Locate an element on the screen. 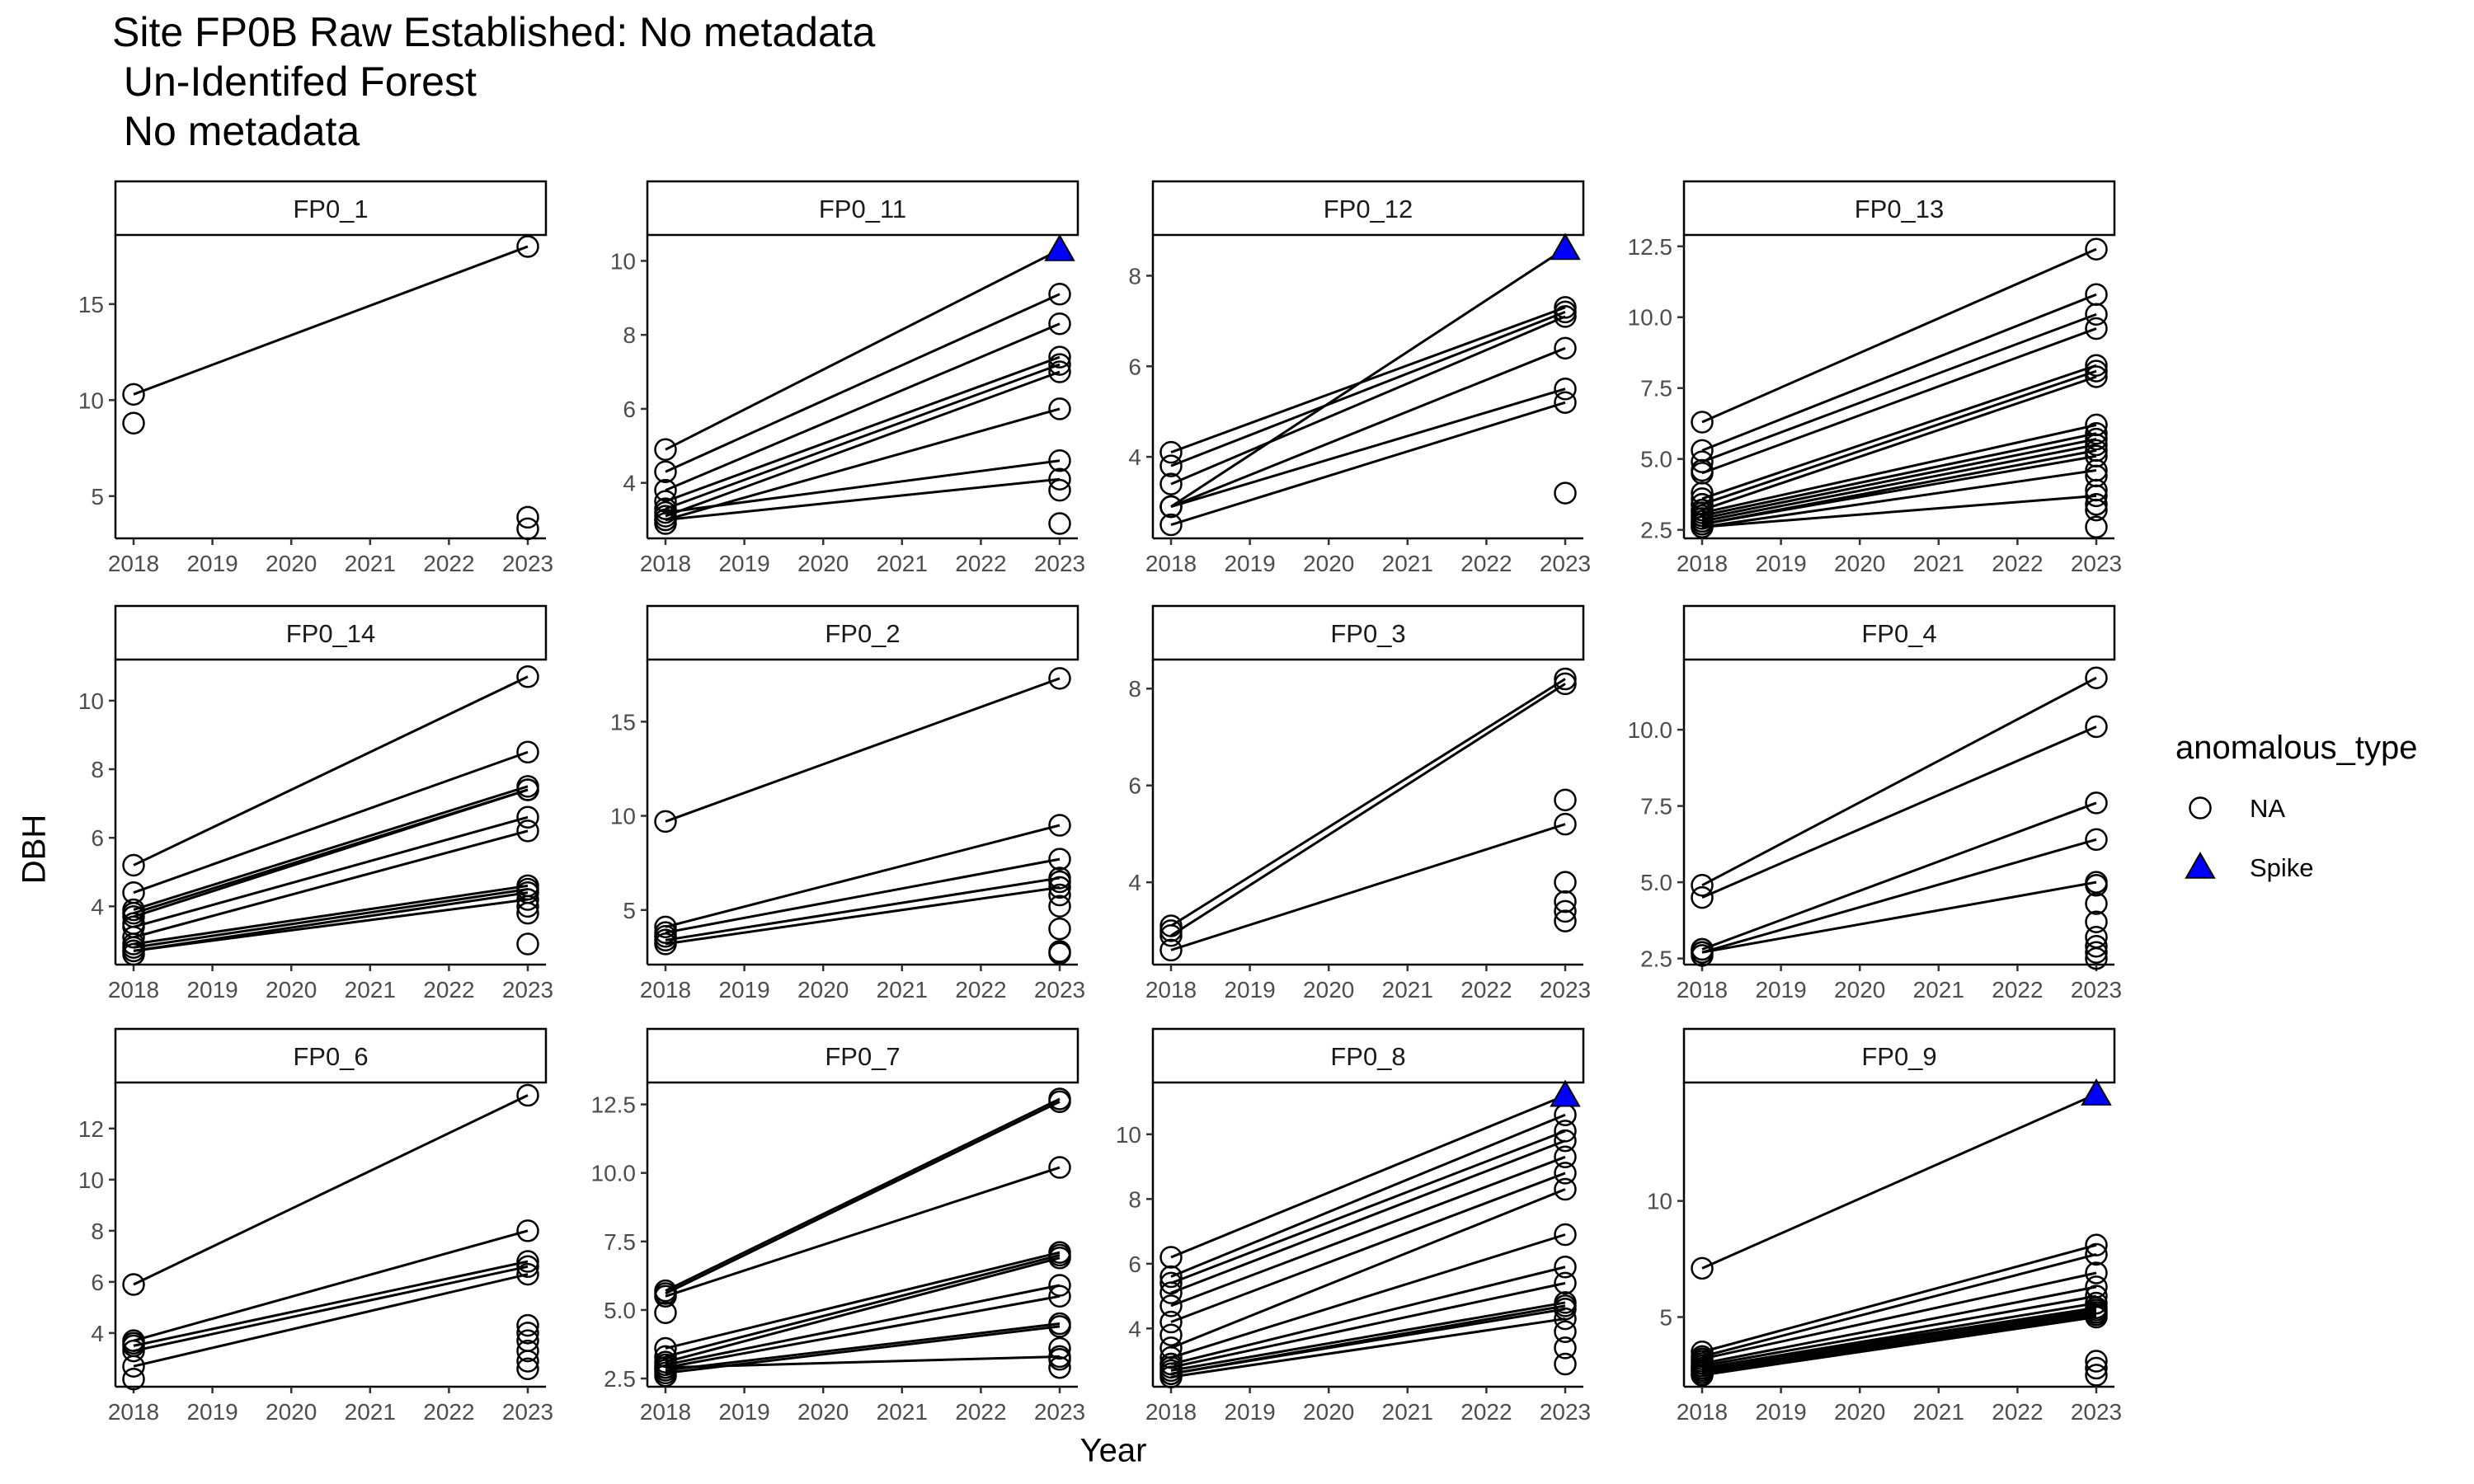 This screenshot has height=1484, width=2474. panel-fp0-3: FP0_3 4 6 8 2018 2019 2020 2021 2022 2023 is located at coordinates (1359, 803).